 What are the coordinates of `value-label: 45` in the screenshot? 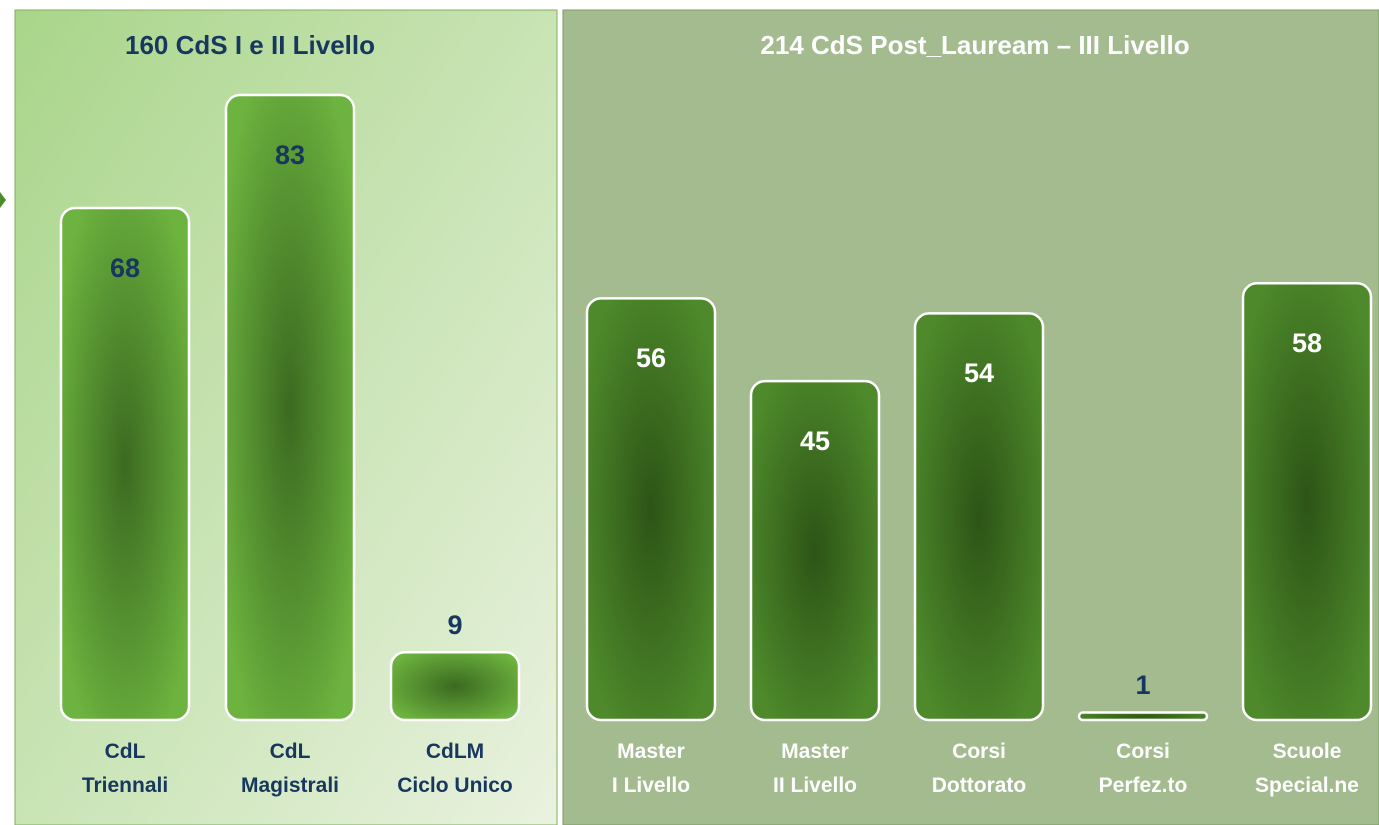 It's located at (815, 441).